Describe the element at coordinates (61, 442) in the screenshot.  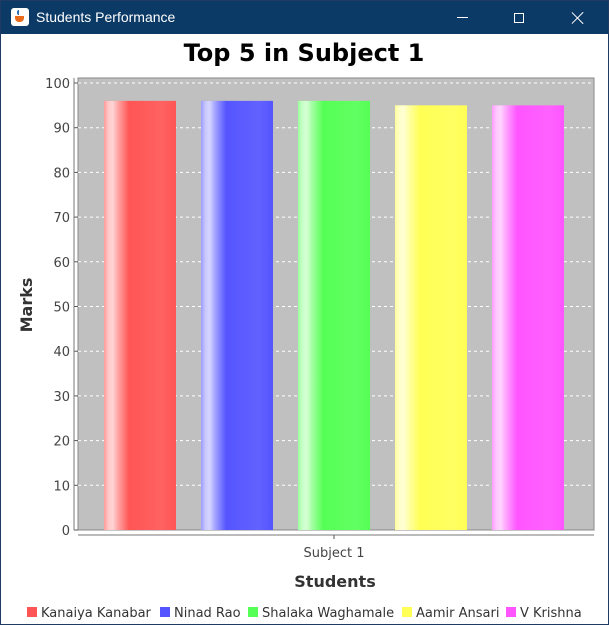
I see `y-tick-label: 20` at that location.